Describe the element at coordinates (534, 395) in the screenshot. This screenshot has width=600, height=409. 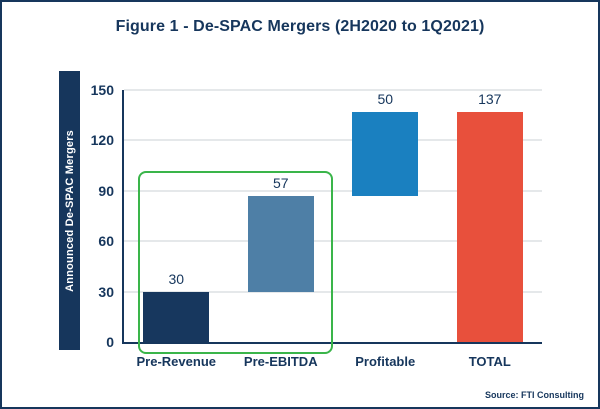
I see `source-note: Source: FTI Consulting` at that location.